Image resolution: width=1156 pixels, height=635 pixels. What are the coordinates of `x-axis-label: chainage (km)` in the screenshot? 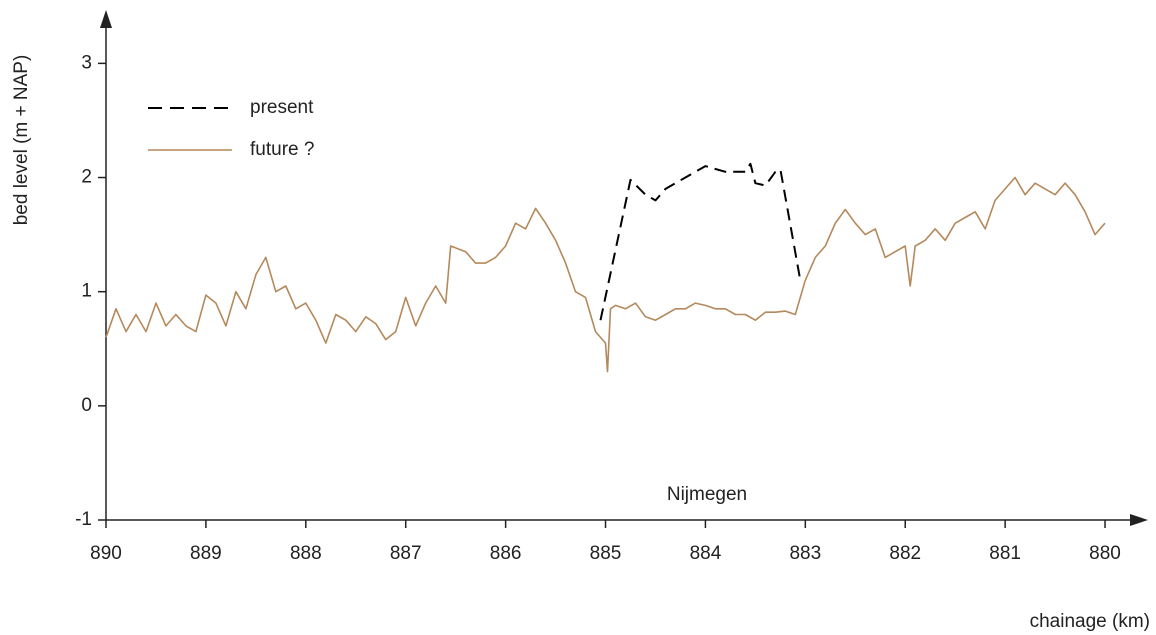 It's located at (1090, 621).